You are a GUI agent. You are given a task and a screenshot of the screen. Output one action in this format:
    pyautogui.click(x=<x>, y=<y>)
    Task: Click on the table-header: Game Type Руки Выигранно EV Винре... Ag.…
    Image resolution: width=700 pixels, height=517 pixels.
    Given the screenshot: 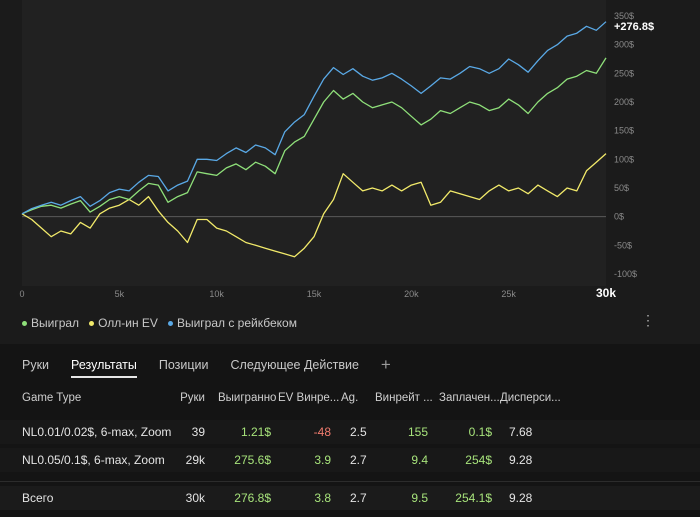 What is the action you would take?
    pyautogui.click(x=350, y=399)
    